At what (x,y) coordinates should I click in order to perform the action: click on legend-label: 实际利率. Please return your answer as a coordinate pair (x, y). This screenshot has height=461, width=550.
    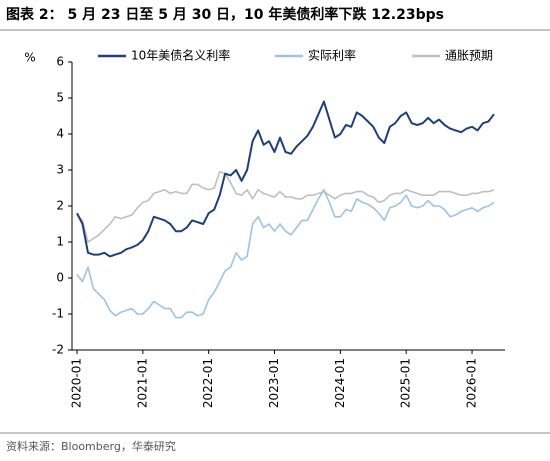
    Looking at the image, I should click on (332, 55).